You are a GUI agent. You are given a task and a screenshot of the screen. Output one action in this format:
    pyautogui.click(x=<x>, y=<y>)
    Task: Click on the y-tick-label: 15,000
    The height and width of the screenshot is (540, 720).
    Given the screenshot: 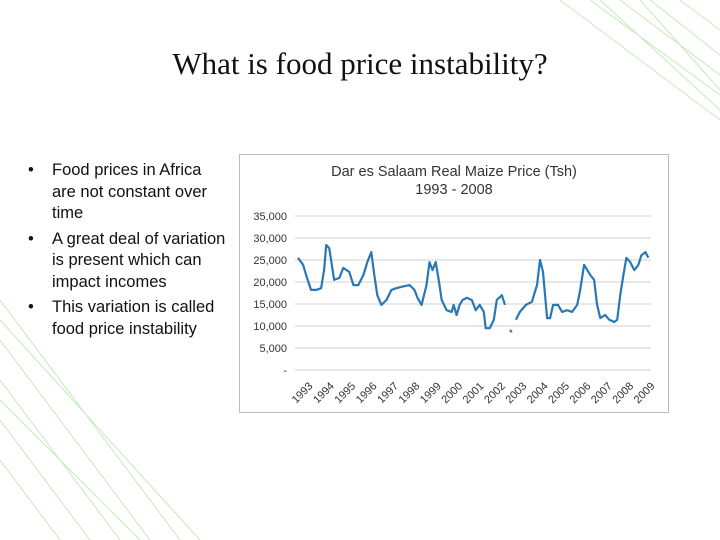 What is the action you would take?
    pyautogui.click(x=270, y=305)
    